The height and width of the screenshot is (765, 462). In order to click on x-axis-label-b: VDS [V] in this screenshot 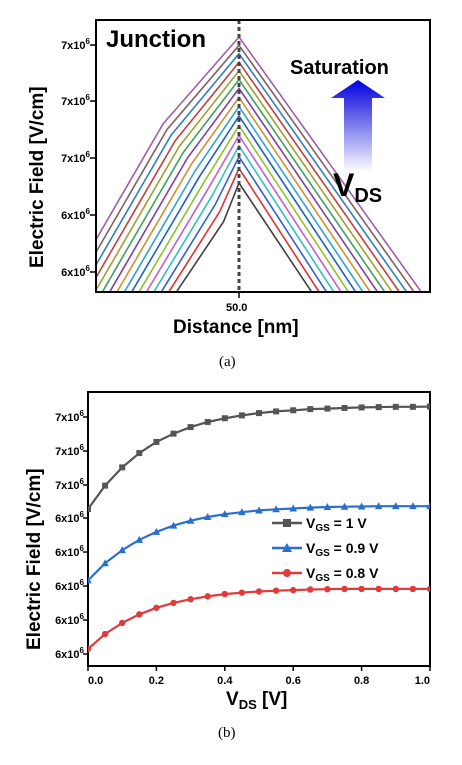, I will do `click(256, 700)`.